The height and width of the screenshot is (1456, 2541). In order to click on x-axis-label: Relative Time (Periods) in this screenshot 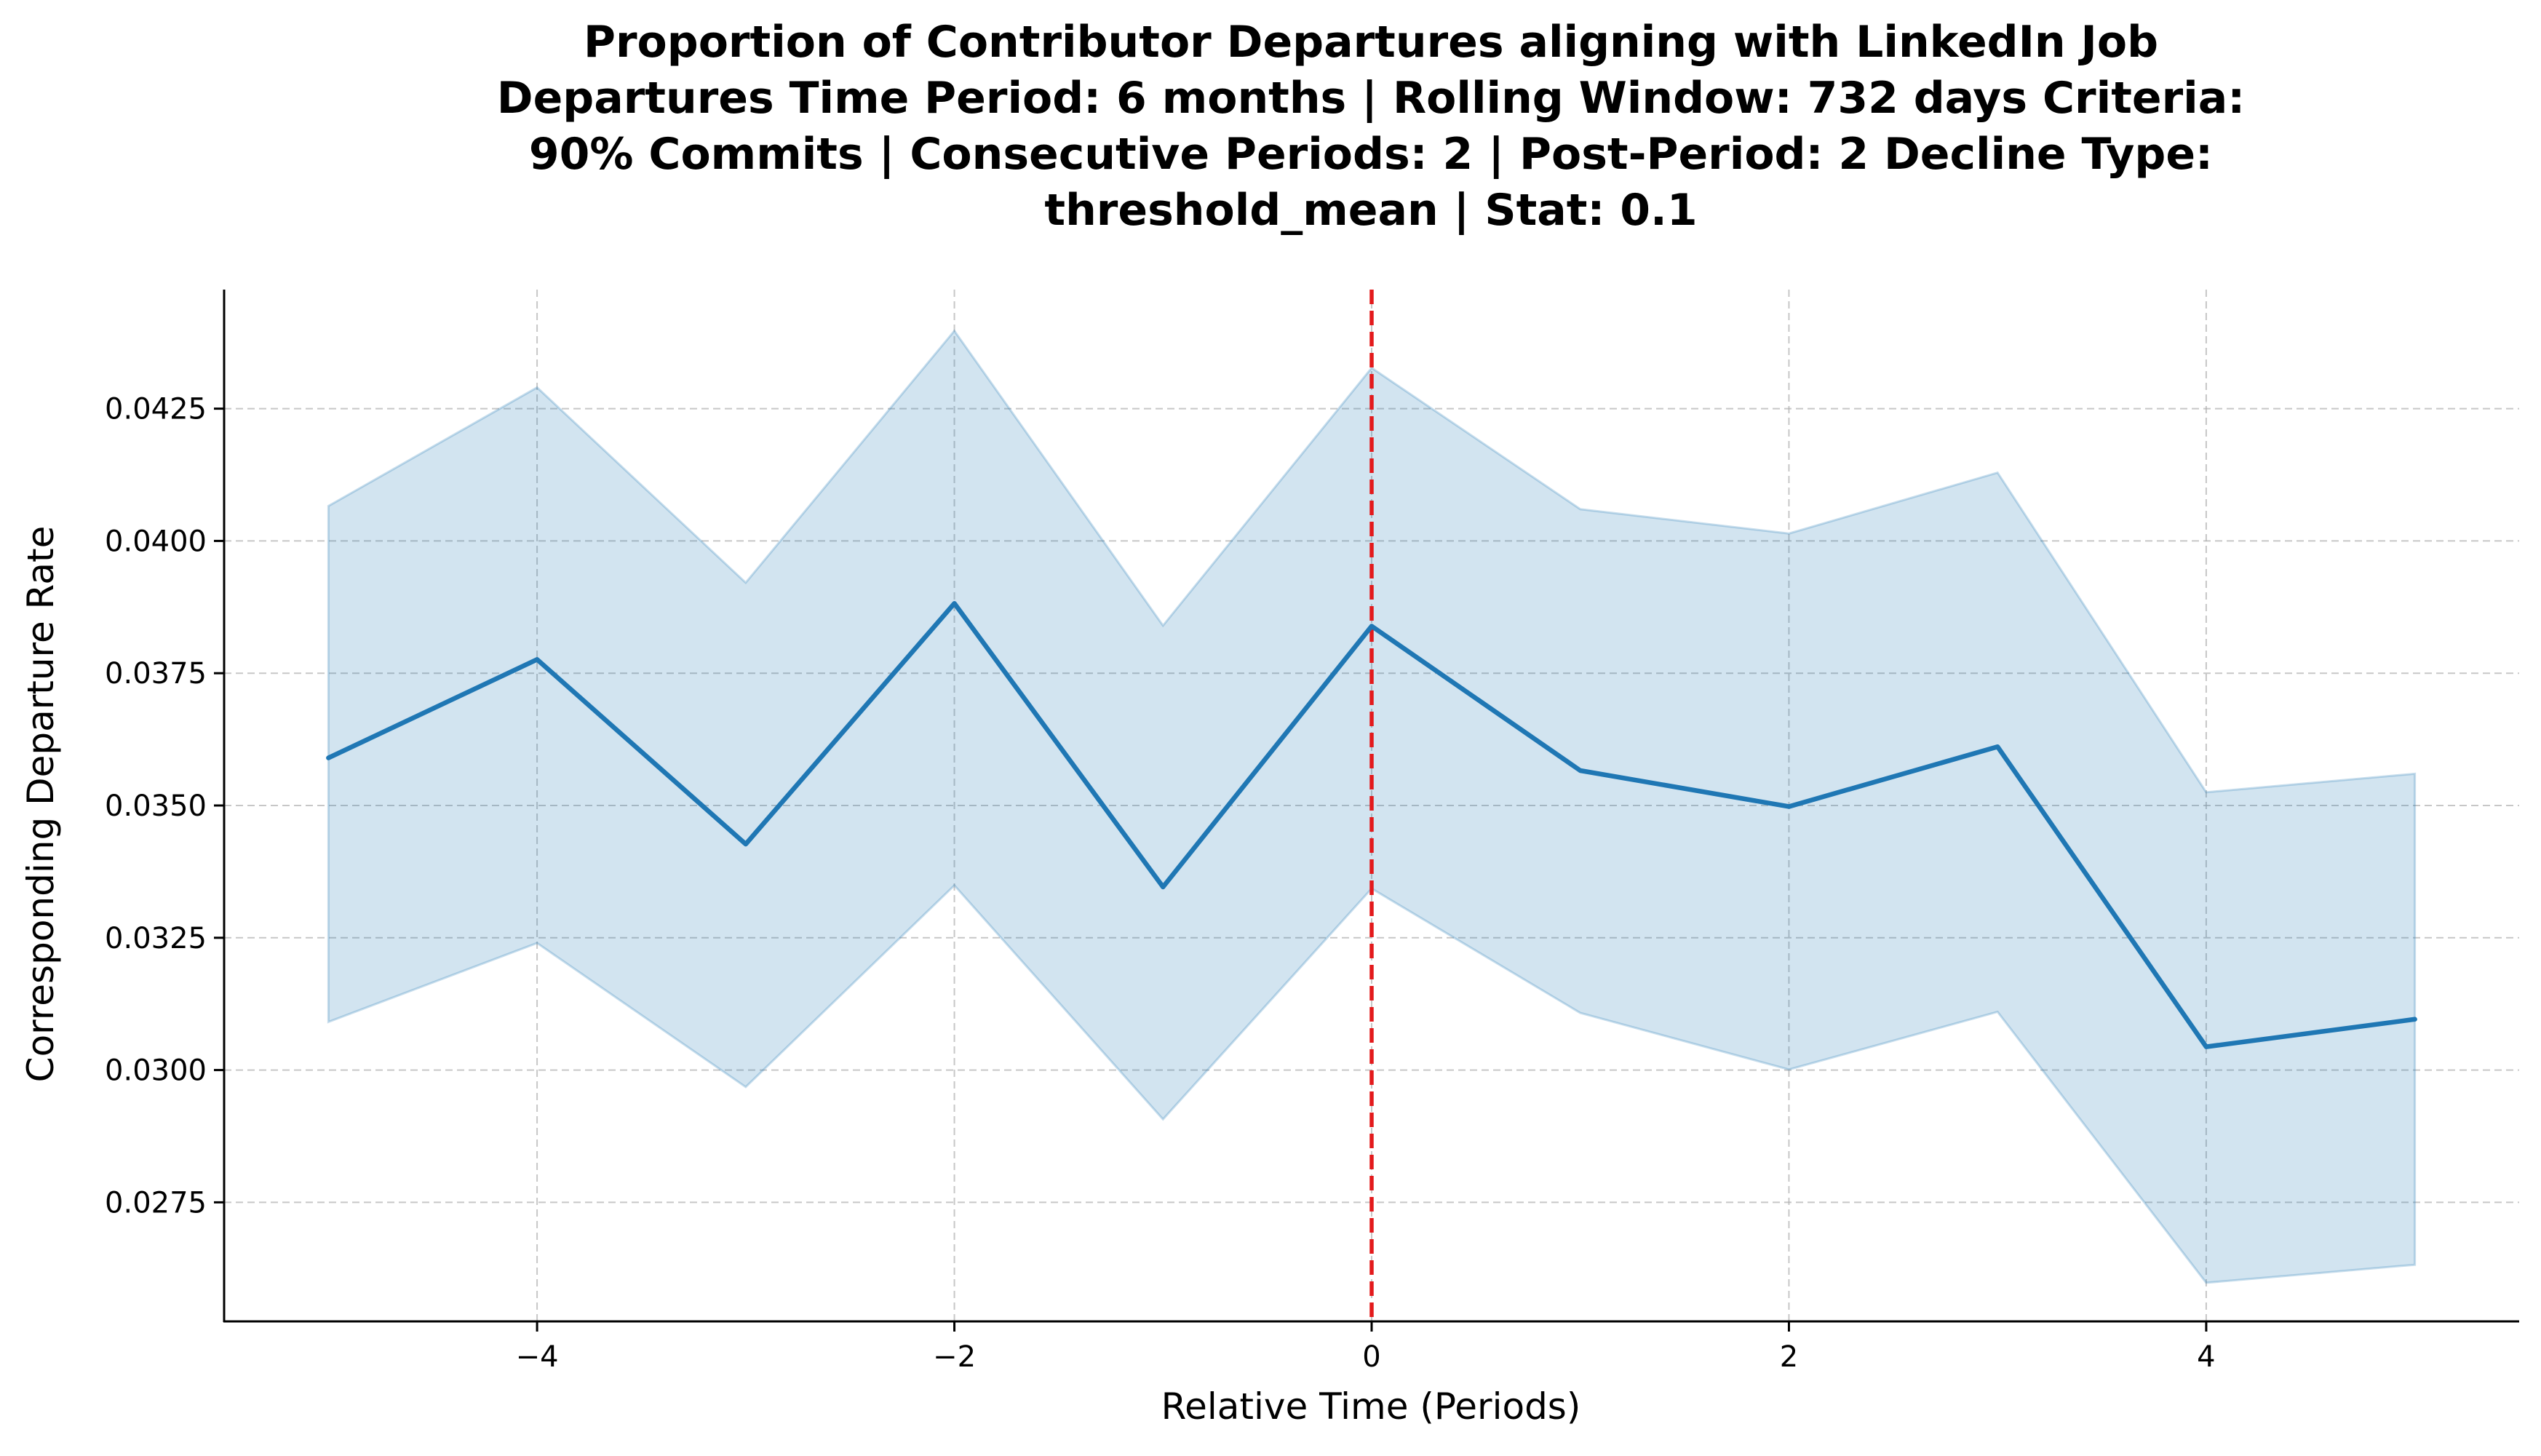, I will do `click(1371, 1406)`.